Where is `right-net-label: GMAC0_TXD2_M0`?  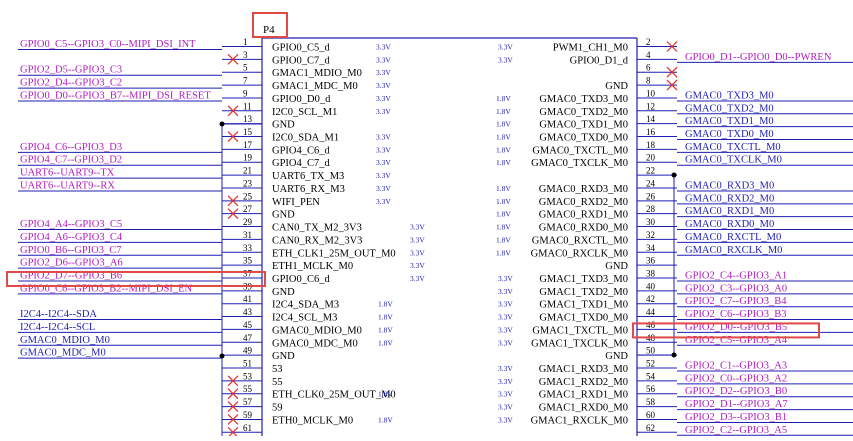 right-net-label: GMAC0_TXD2_M0 is located at coordinates (729, 108).